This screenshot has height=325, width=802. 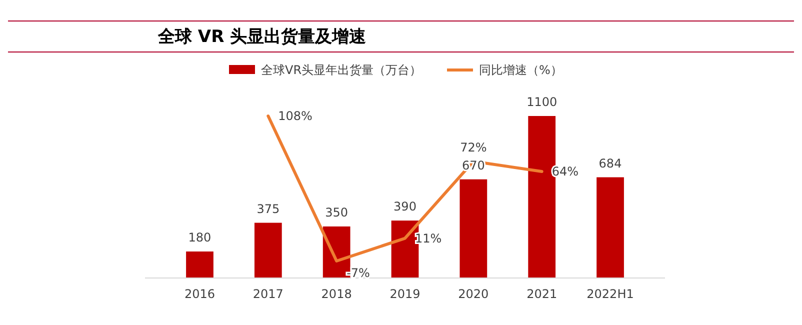 I want to click on data-label: 390, so click(x=405, y=207).